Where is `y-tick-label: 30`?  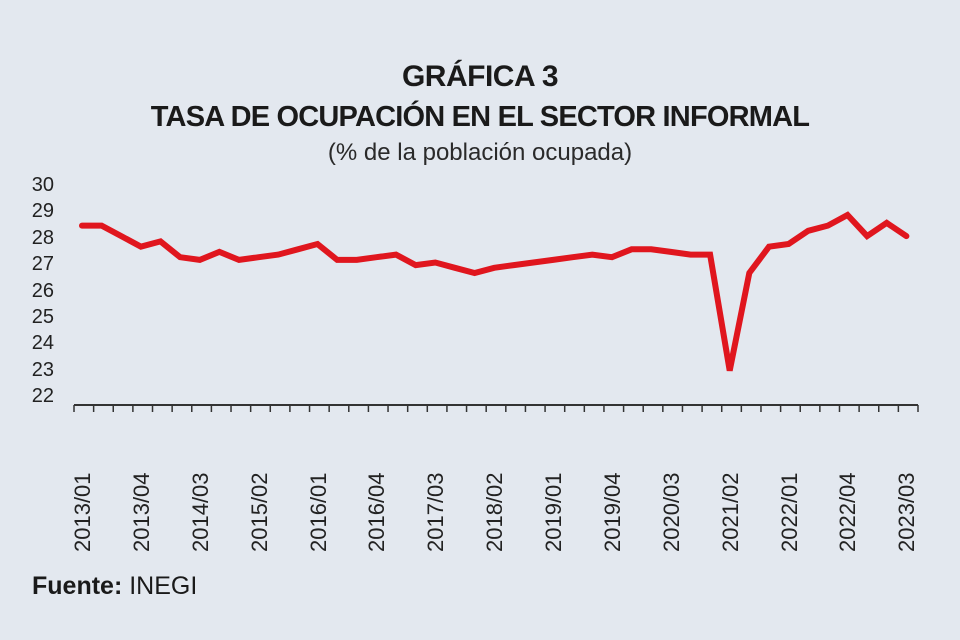 y-tick-label: 30 is located at coordinates (42, 185).